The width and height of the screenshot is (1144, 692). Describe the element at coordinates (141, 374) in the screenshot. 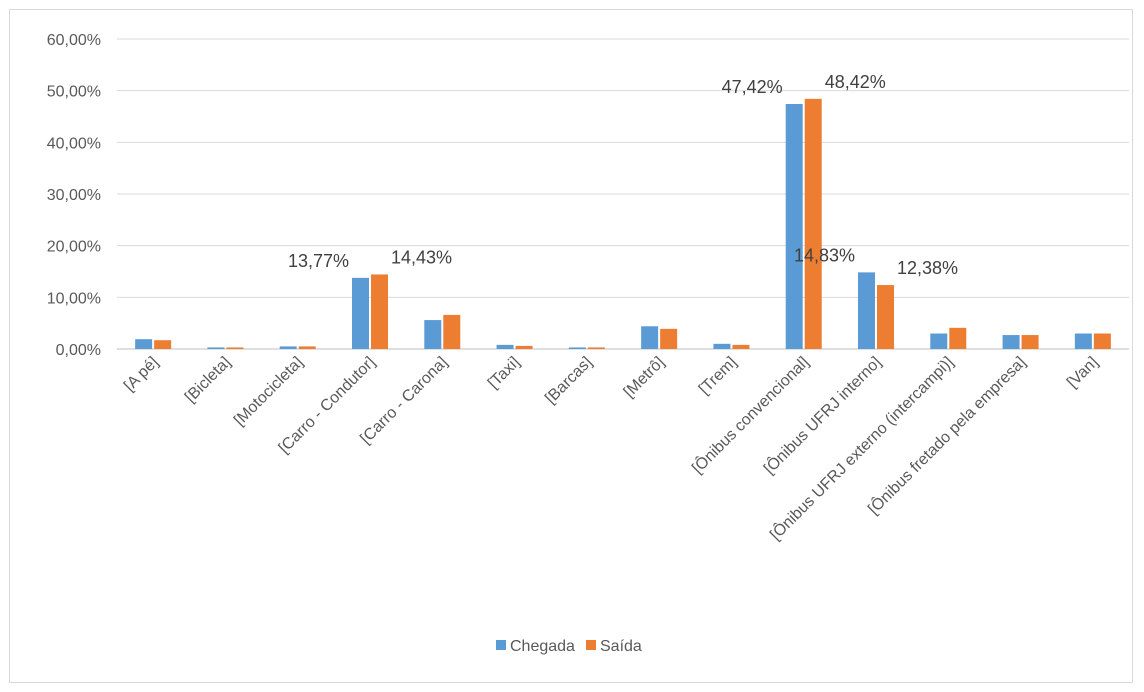

I see `x-category-label: [A pé]` at that location.